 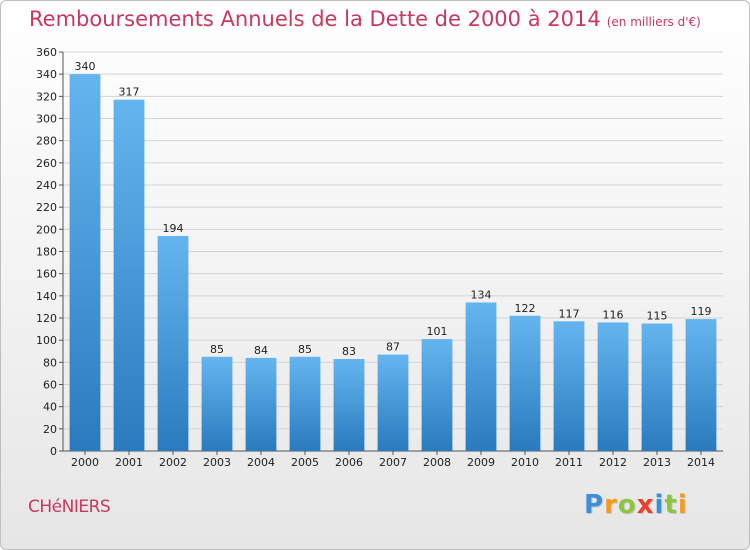 I want to click on logo-letter: r, so click(x=611, y=505).